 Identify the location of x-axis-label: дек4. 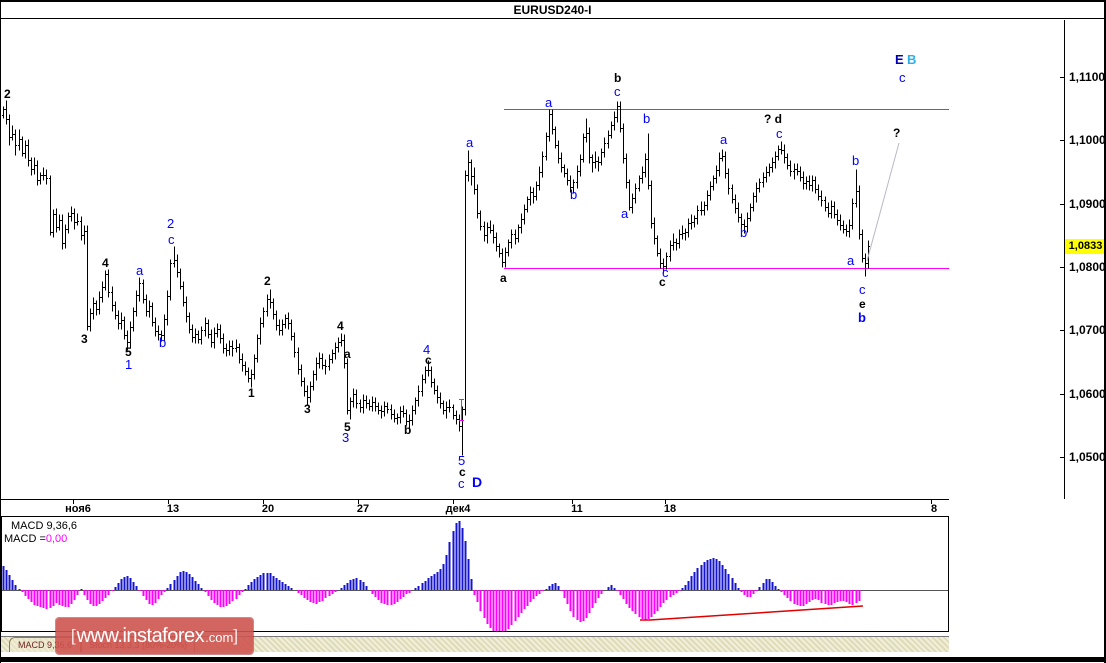
(458, 509).